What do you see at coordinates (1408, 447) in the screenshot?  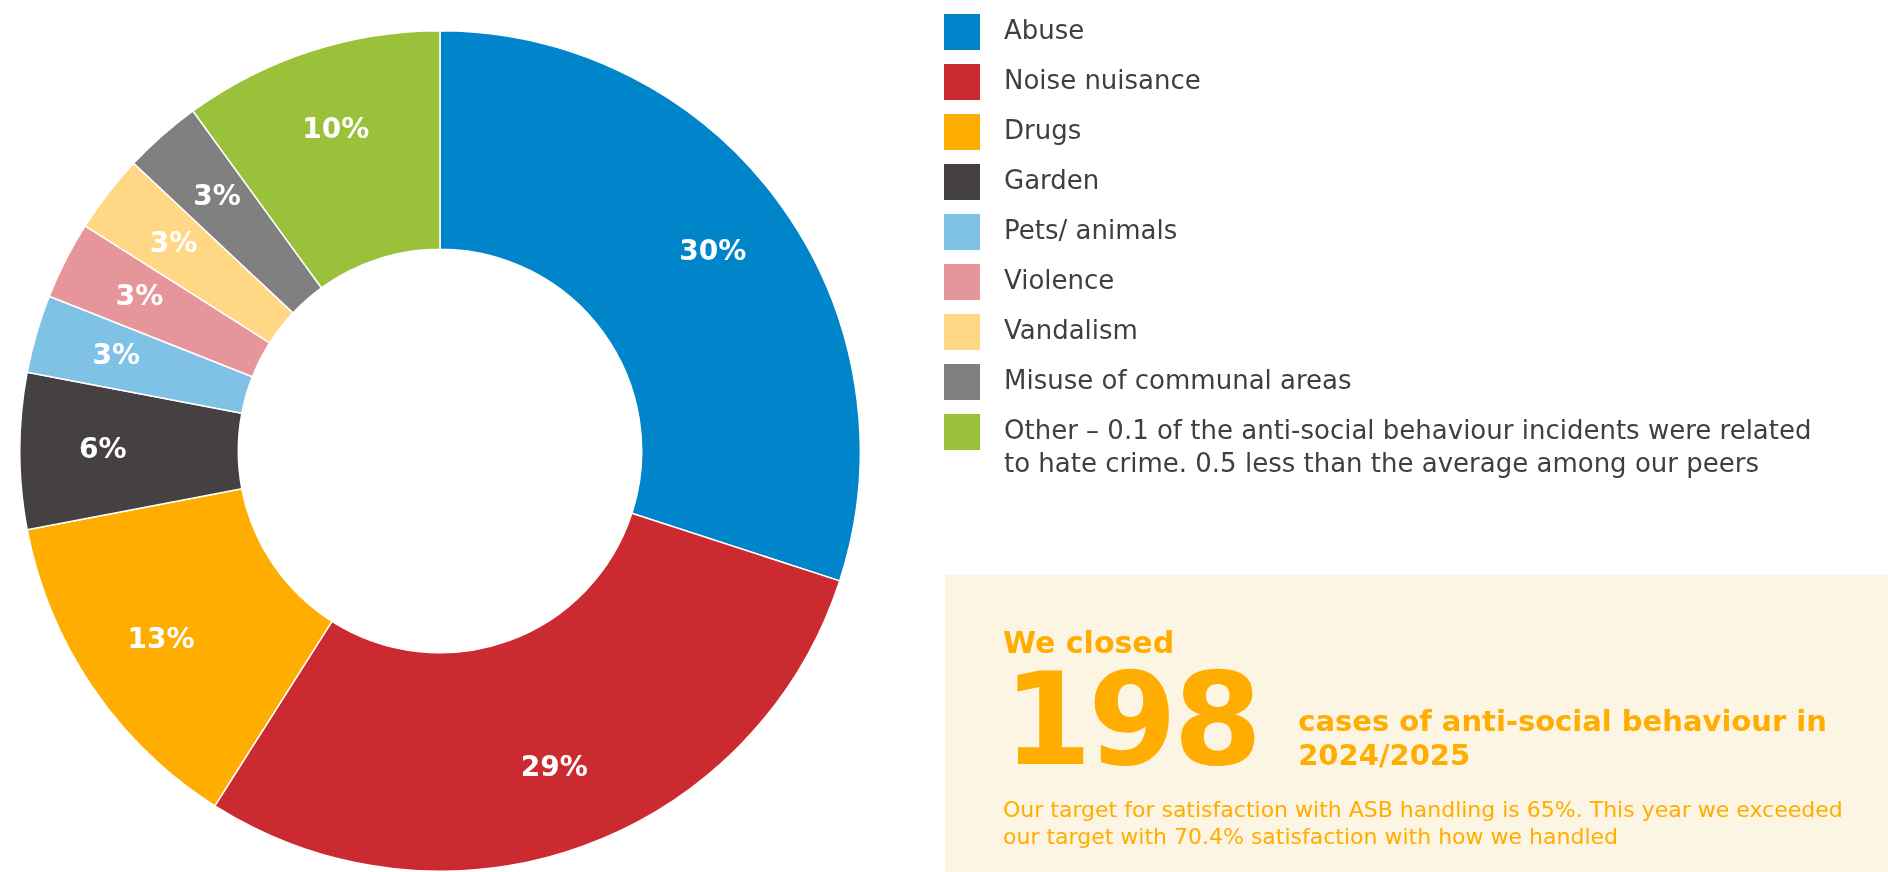 I see `legend-label: Other – 0.1 of the anti-social behaviour incidents were related to hate crime. 0.5 less than the average among our peers` at bounding box center [1408, 447].